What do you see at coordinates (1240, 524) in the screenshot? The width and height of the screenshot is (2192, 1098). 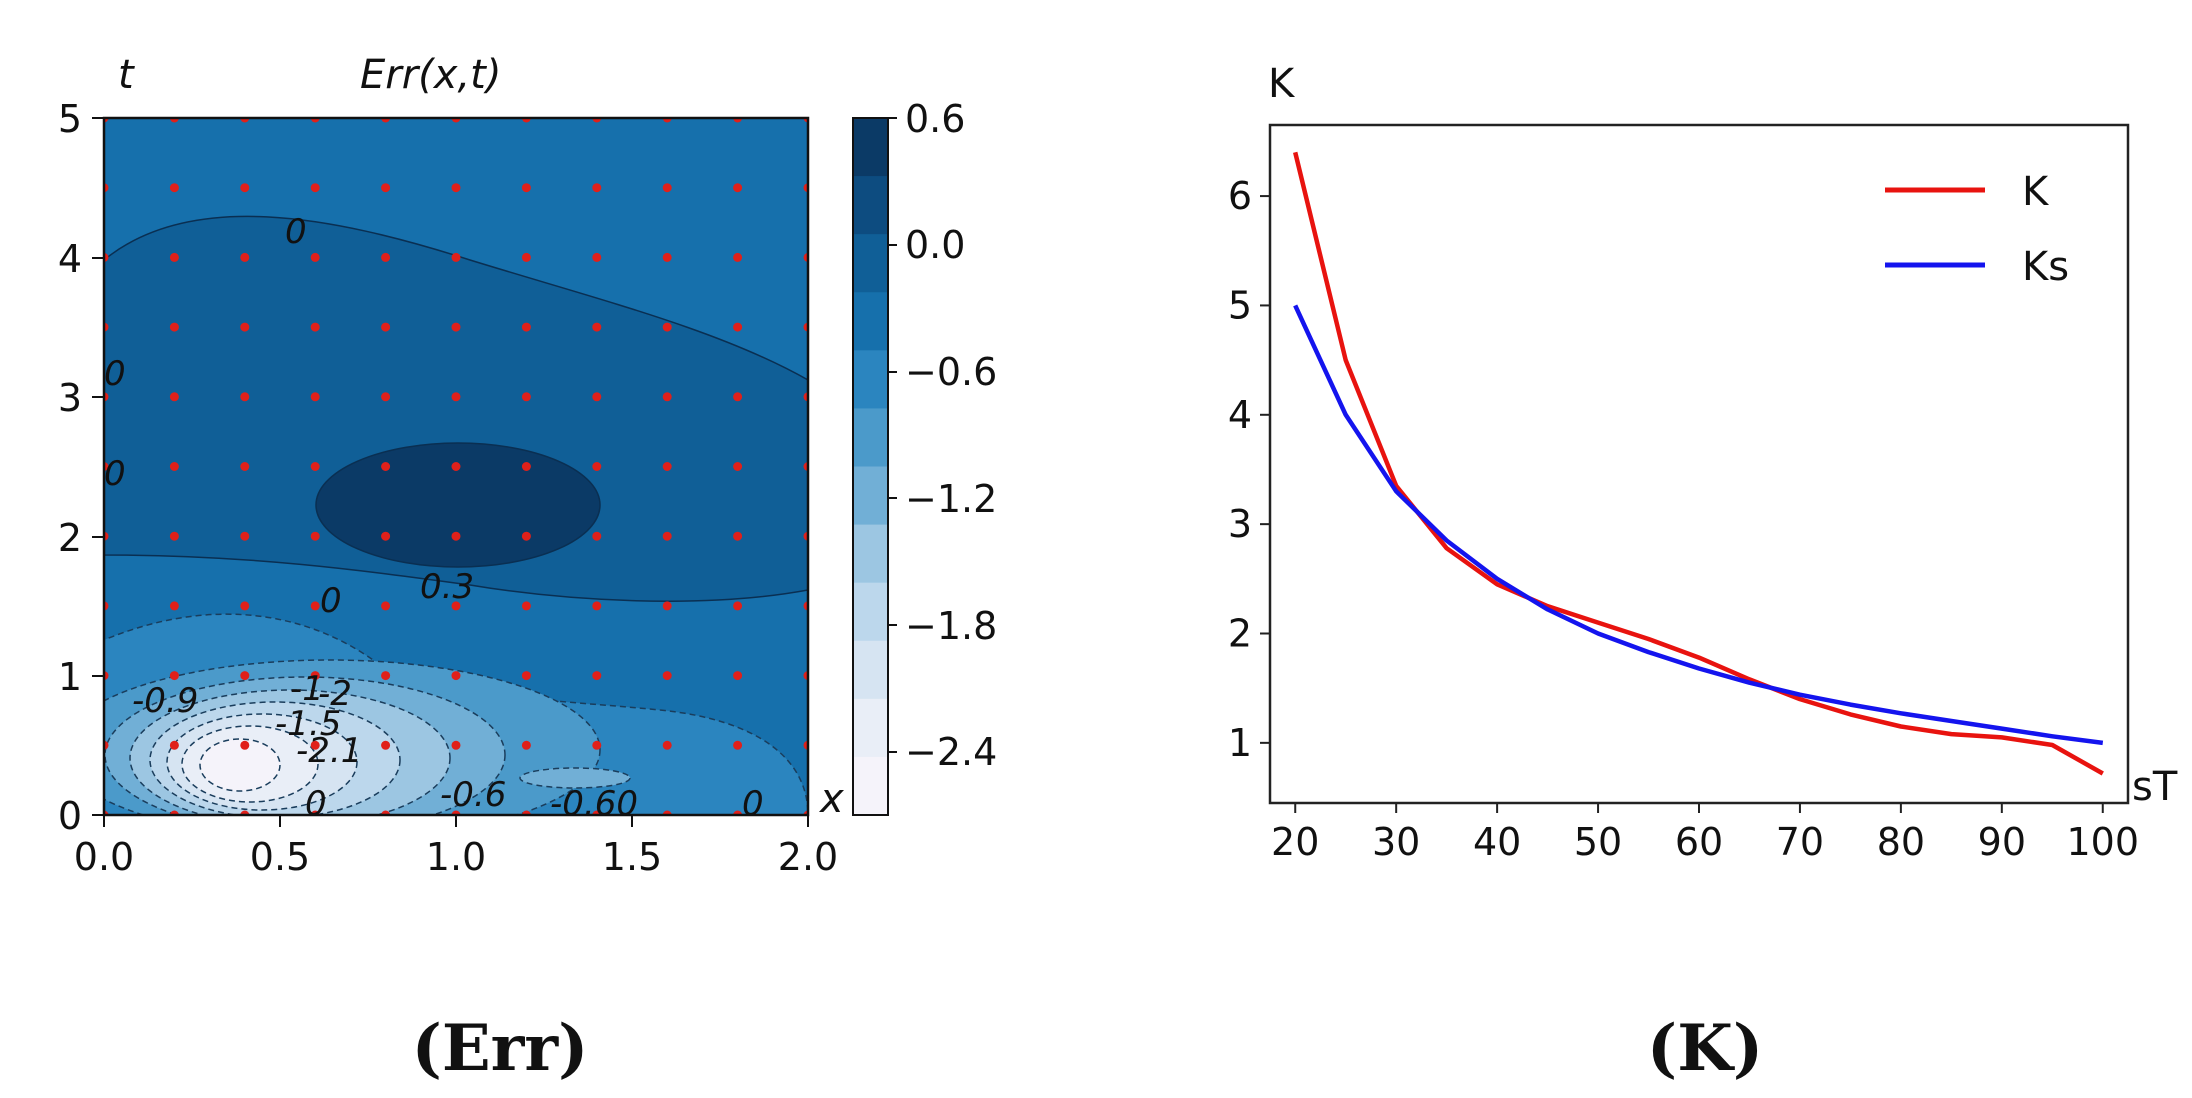 I see `k-y-tick: 3` at bounding box center [1240, 524].